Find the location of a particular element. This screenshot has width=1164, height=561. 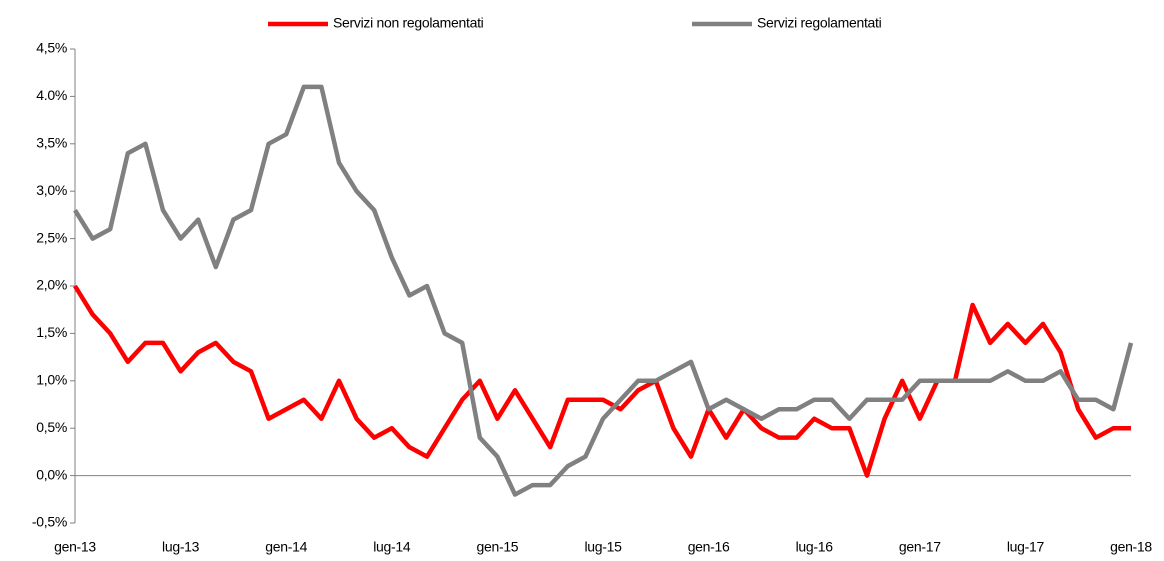

y-tick-label: 4.0% is located at coordinates (51, 95).